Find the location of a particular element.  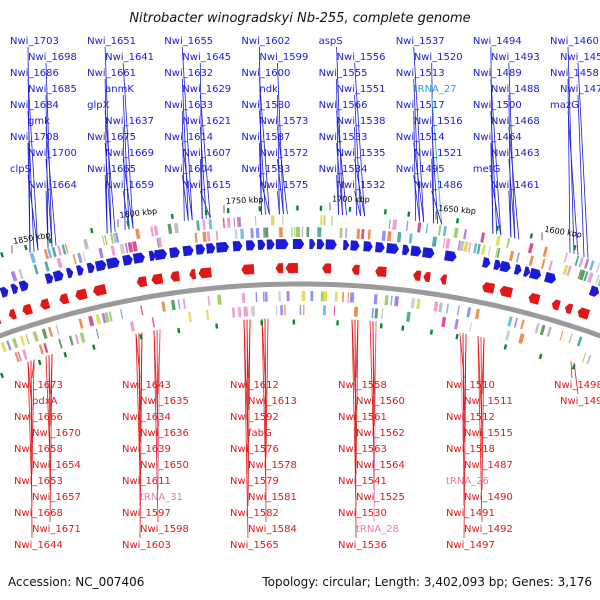

gene-label-nwi-1603: Nwi_1603 is located at coordinates (146, 545).